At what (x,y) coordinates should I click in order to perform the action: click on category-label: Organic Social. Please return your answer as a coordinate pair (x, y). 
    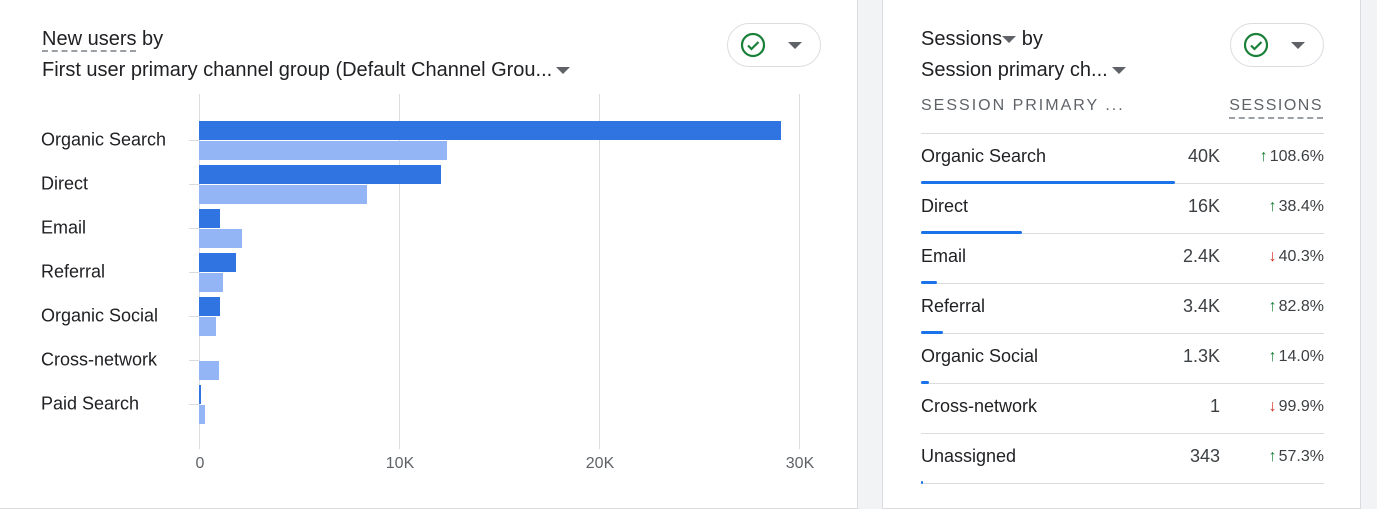
    Looking at the image, I should click on (100, 315).